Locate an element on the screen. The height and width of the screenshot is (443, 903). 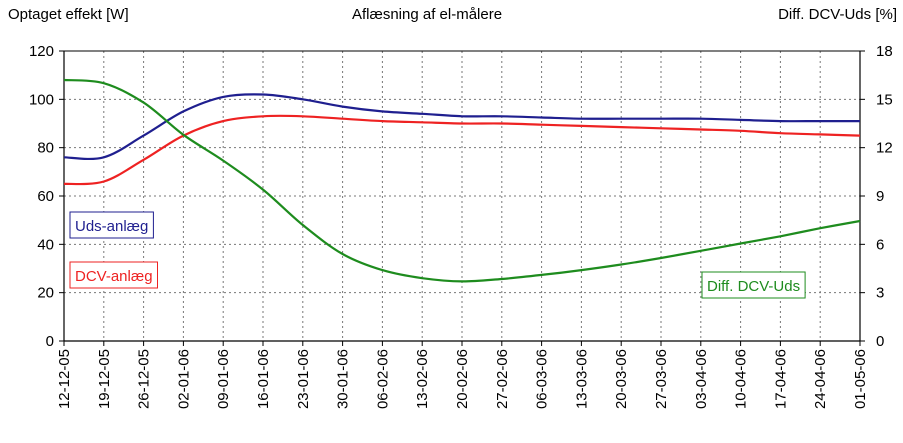
x-tick-label: 19-12-05 is located at coordinates (104, 379).